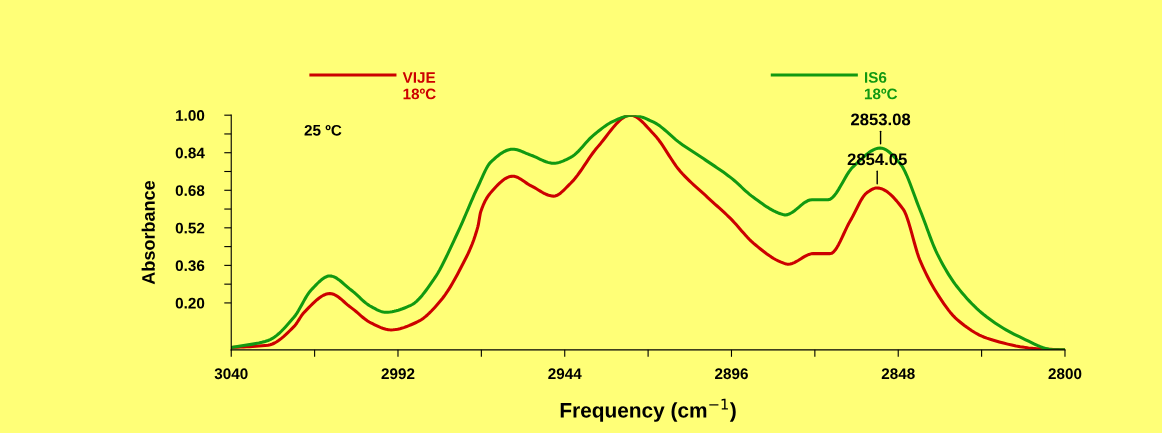 Image resolution: width=1162 pixels, height=433 pixels. I want to click on x-axis-title: Frequency (cm$^{−1}$), so click(648, 410).